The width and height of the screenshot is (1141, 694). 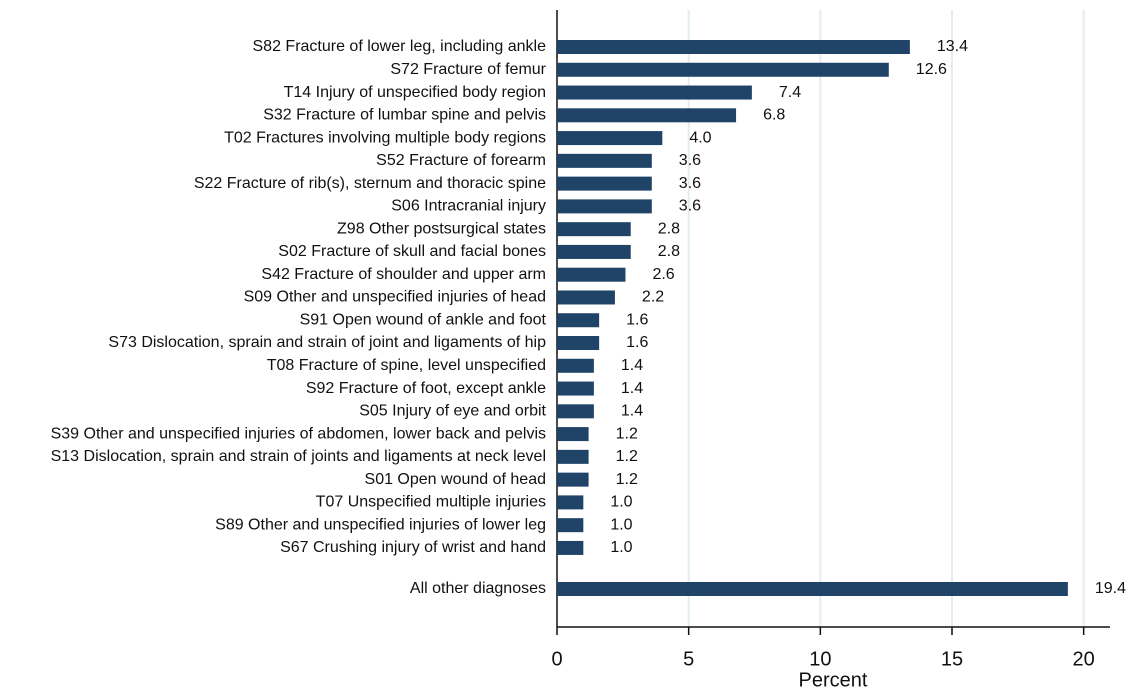 What do you see at coordinates (820, 659) in the screenshot?
I see `x-tick-label: 10` at bounding box center [820, 659].